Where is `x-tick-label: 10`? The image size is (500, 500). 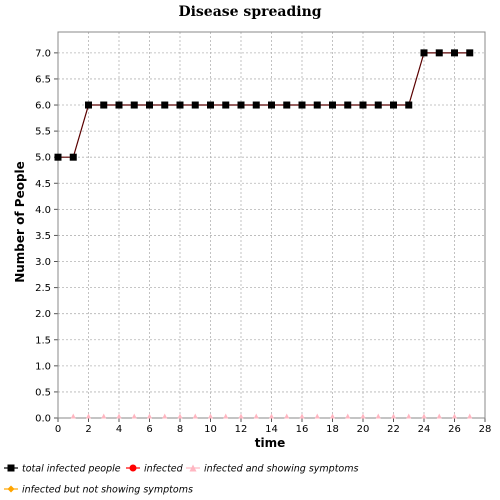
x-tick-label: 10 is located at coordinates (210, 429).